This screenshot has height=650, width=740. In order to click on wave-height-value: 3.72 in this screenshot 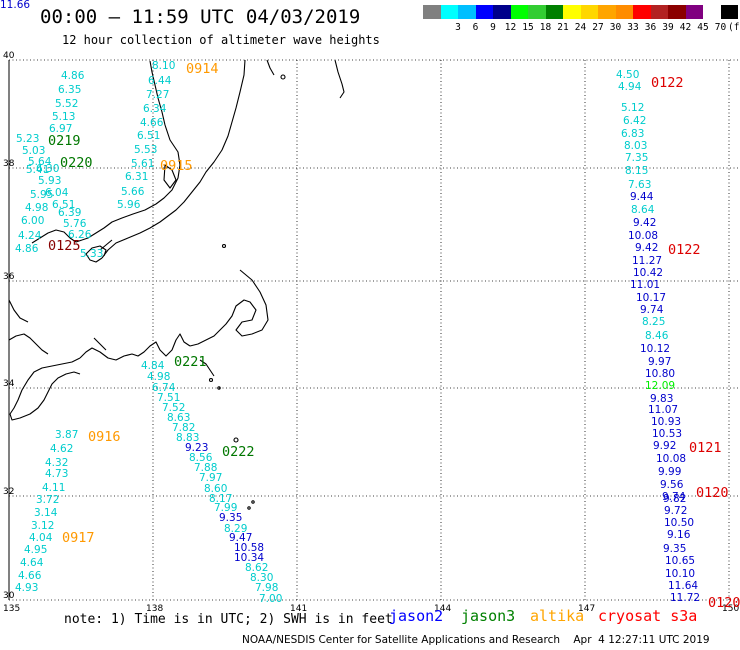, I will do `click(47, 500)`.